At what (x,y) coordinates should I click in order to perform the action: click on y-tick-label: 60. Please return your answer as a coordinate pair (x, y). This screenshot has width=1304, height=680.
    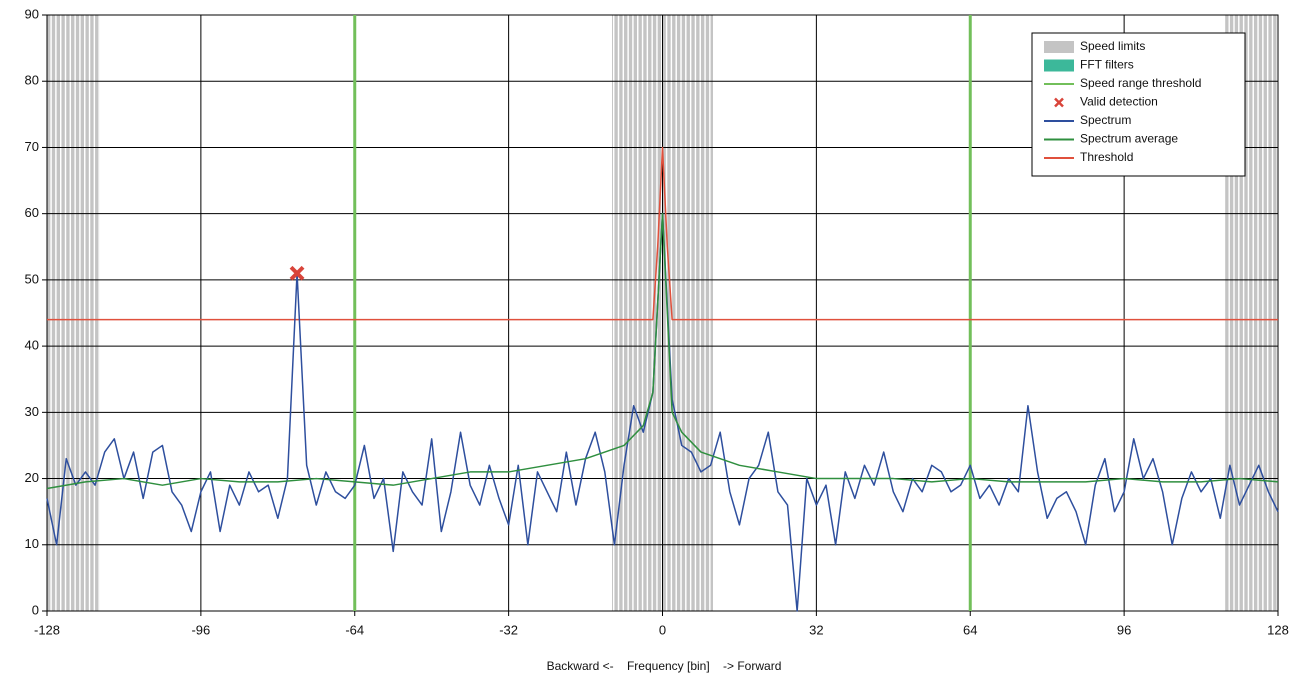
    Looking at the image, I should click on (32, 212).